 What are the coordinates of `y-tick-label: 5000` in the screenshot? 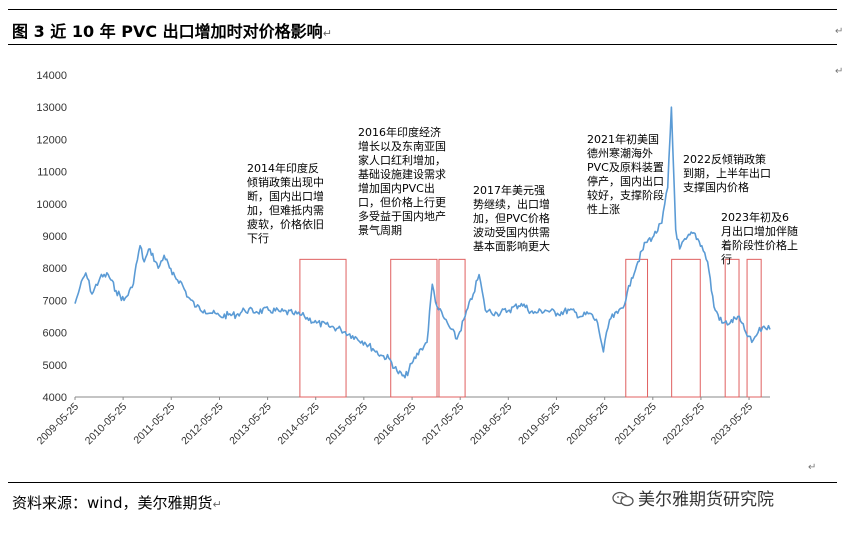 It's located at (55, 366).